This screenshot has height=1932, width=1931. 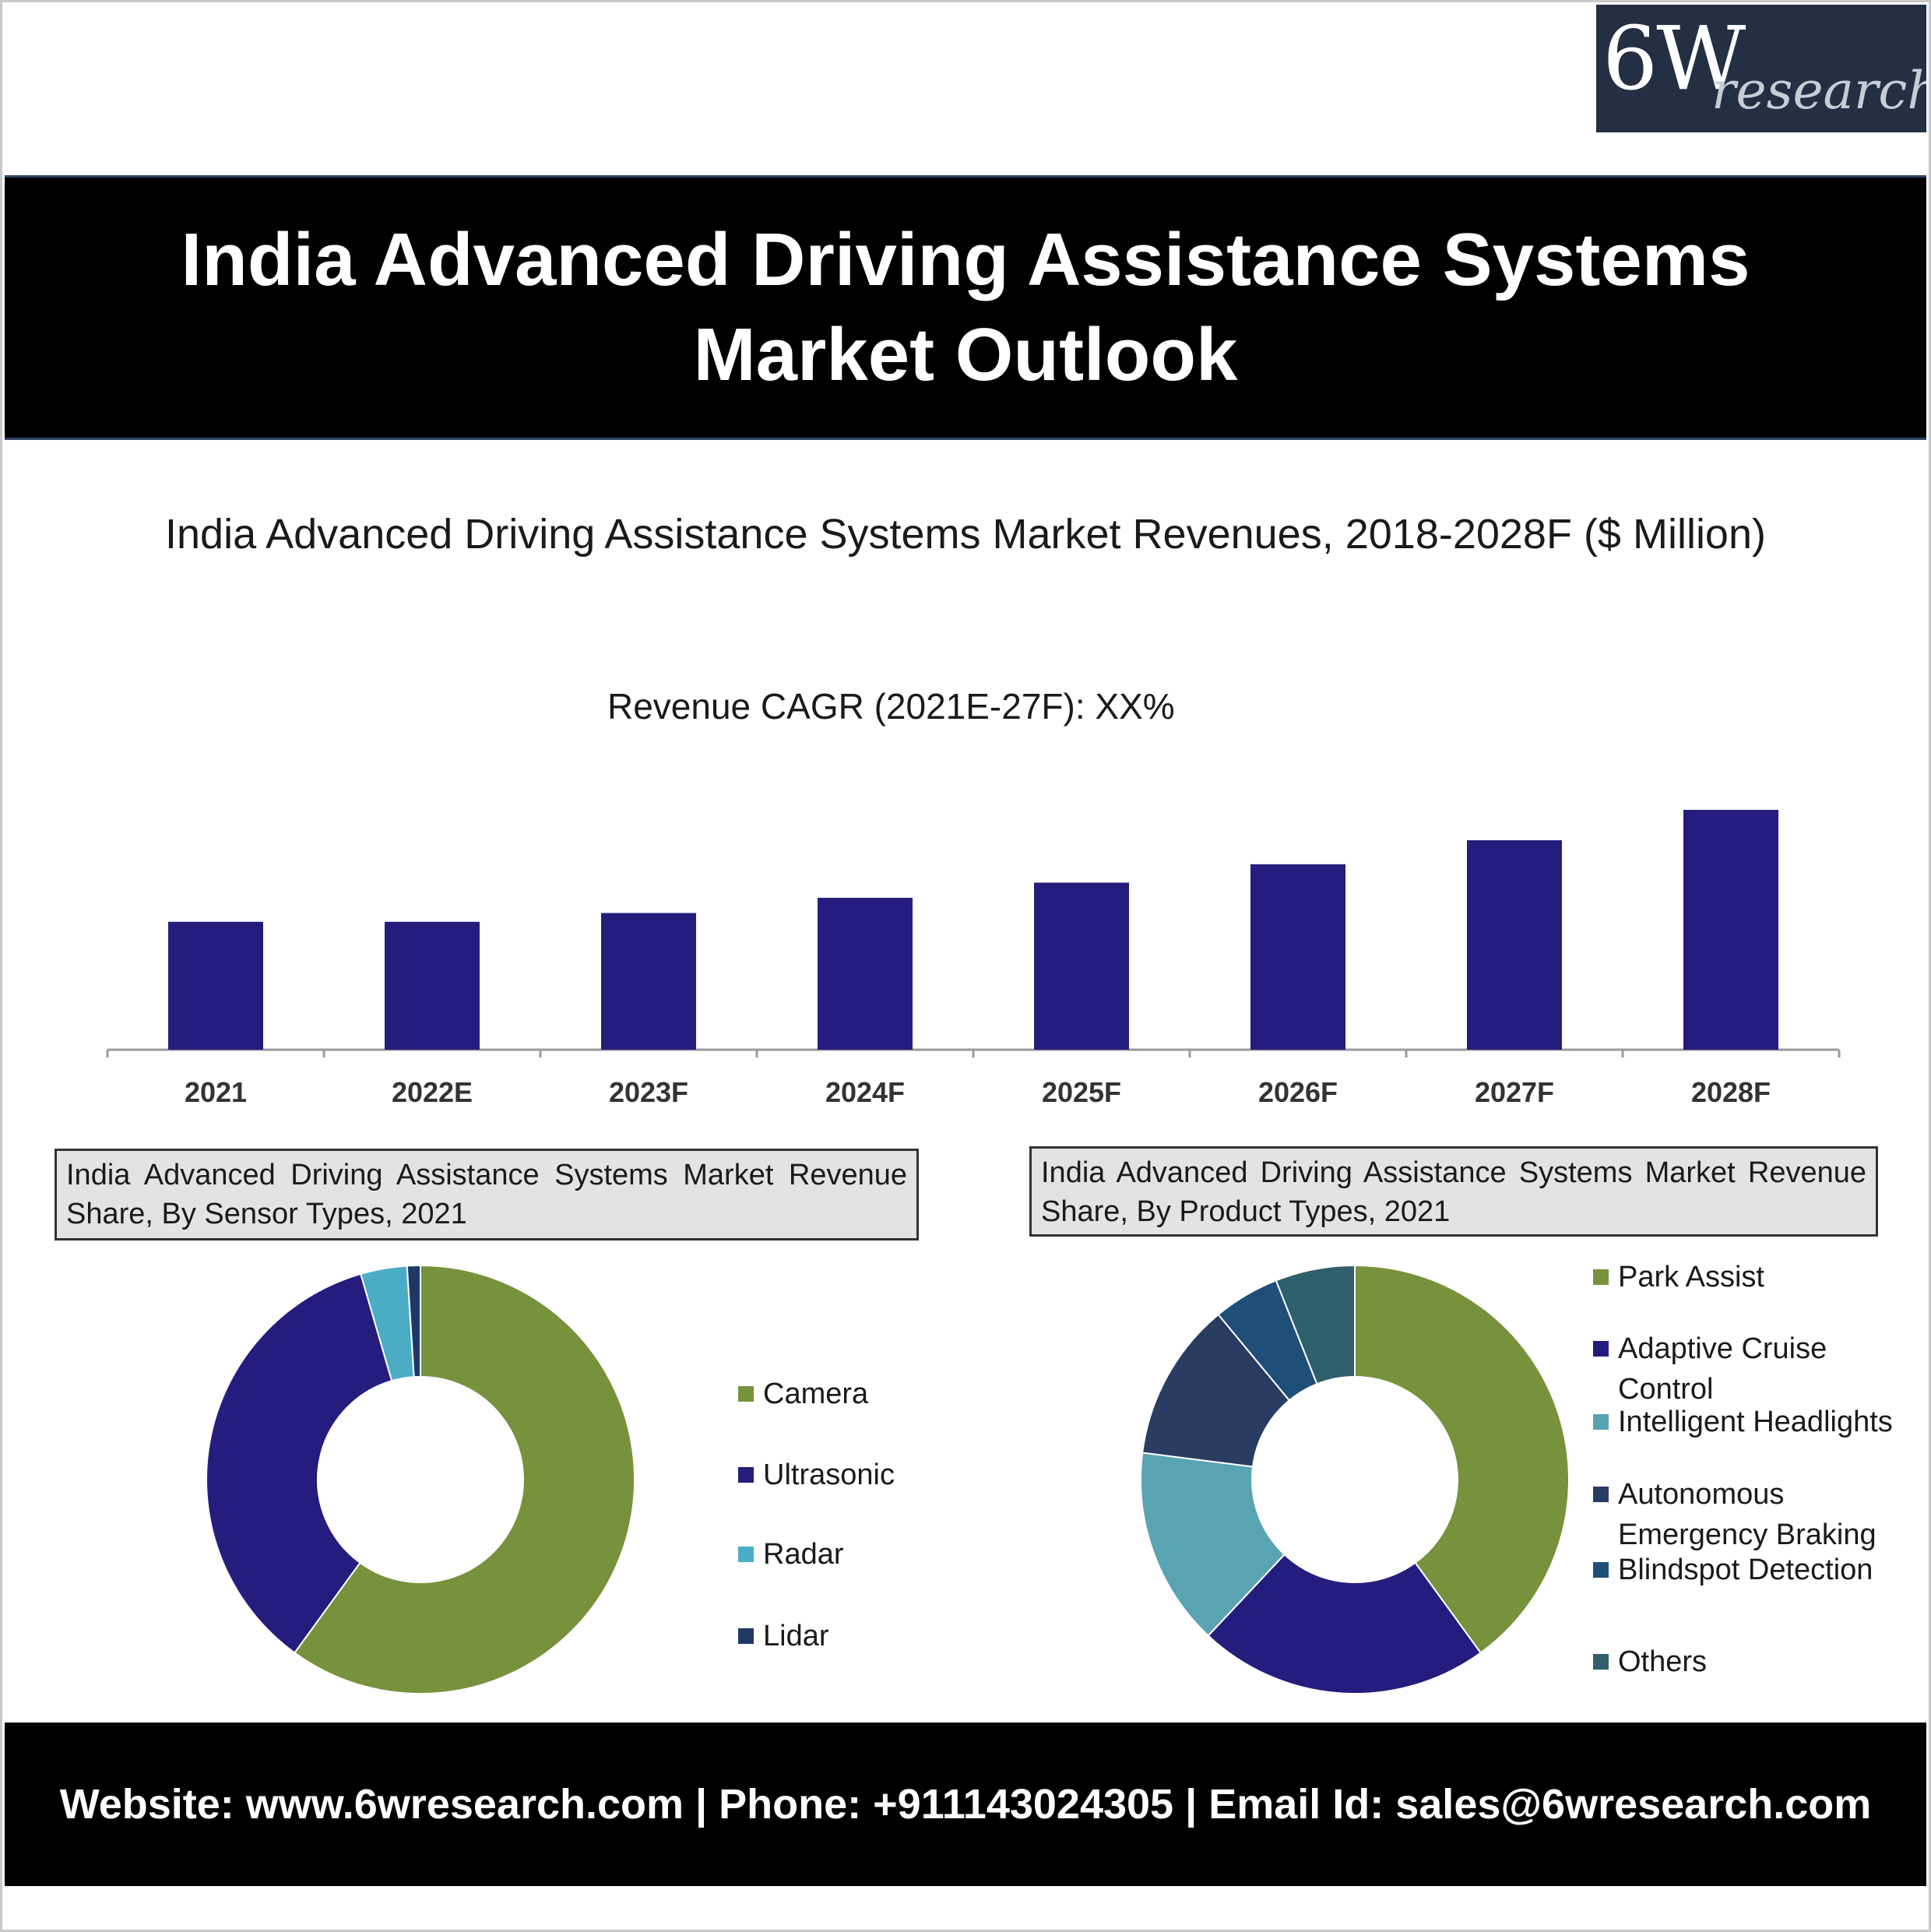 I want to click on legend-item: Intelligent Headlights, so click(x=1749, y=1422).